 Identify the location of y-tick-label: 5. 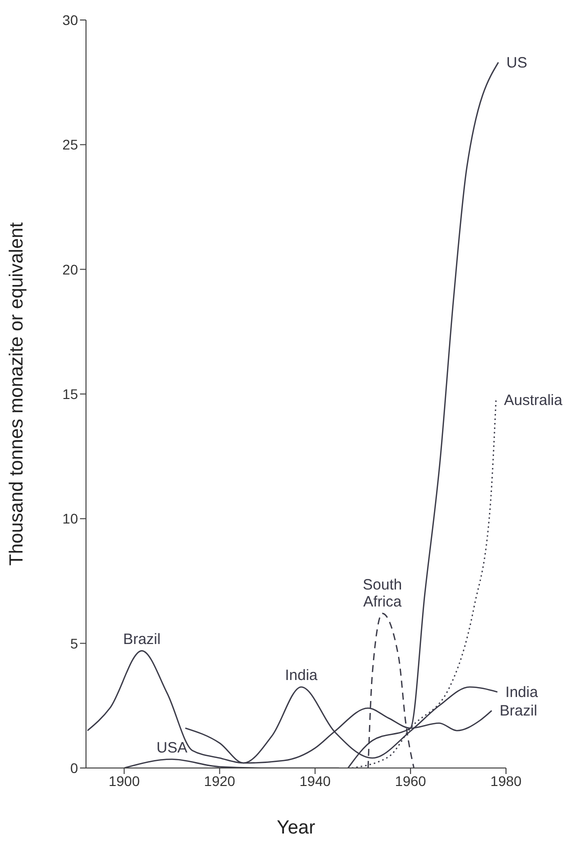
(74, 643).